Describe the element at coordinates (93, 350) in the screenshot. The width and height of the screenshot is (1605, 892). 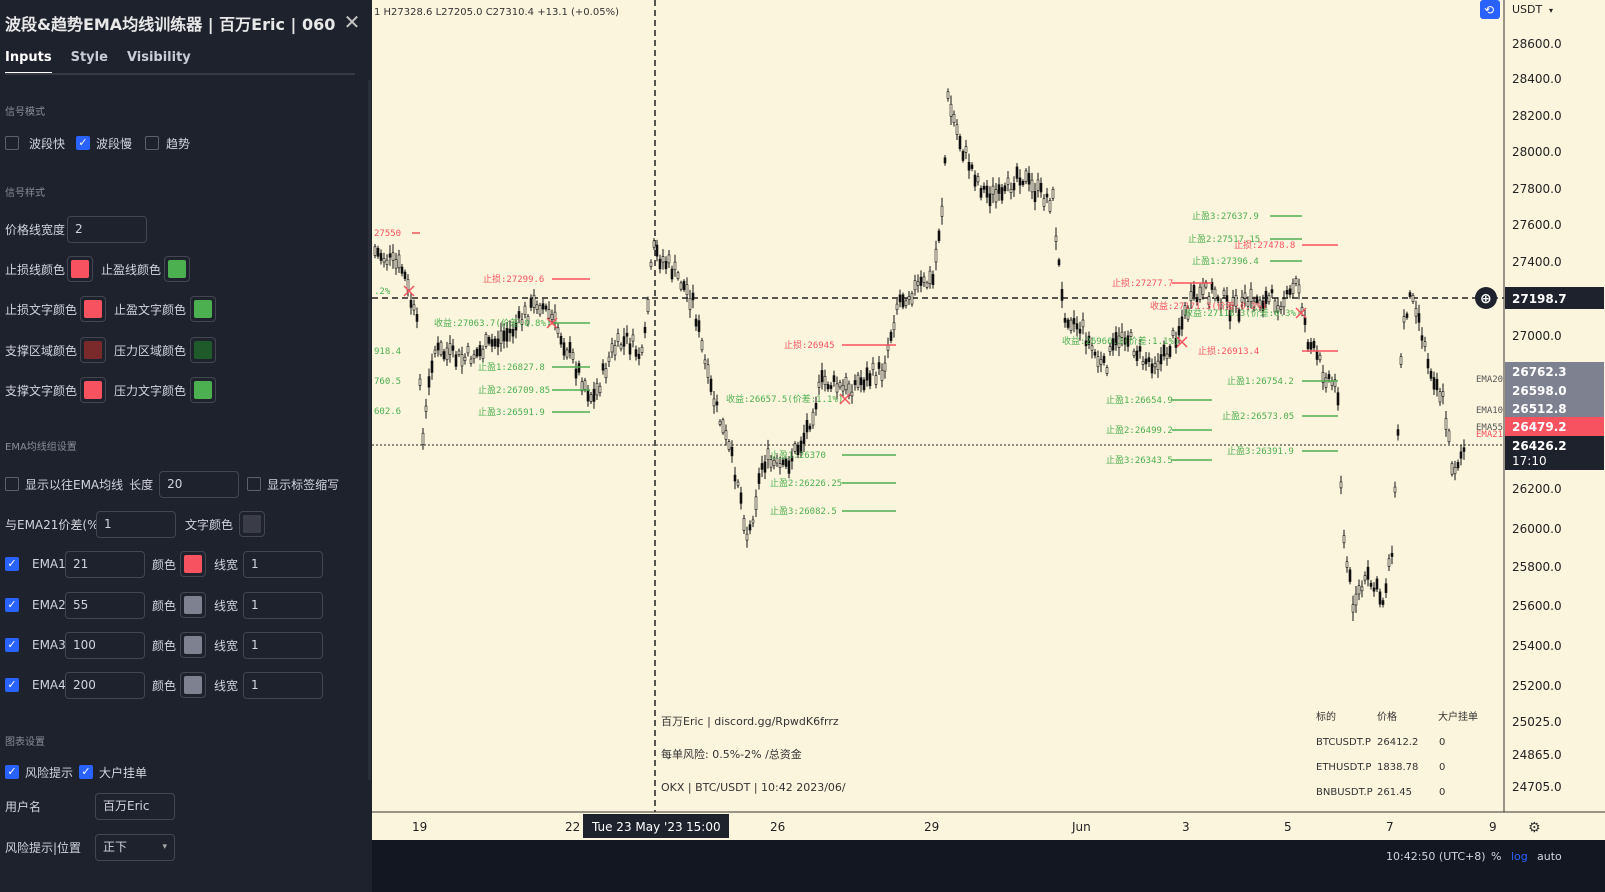
I see `support-zone-color-swatch` at that location.